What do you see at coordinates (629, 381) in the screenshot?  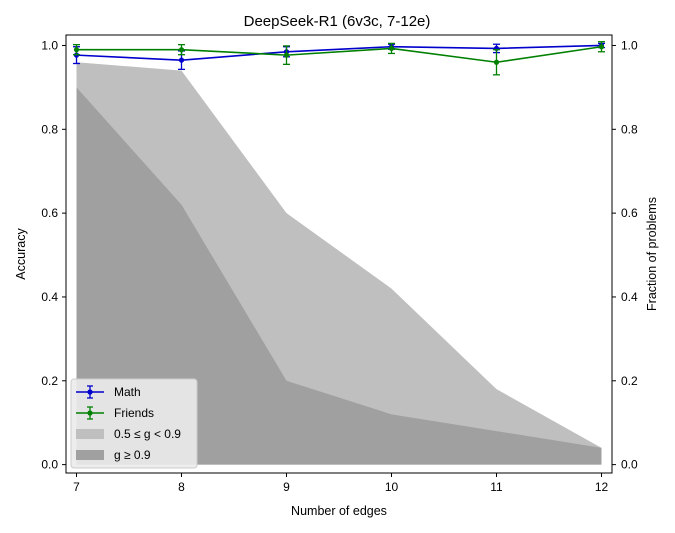 I see `y2-tick-label: 0.2` at bounding box center [629, 381].